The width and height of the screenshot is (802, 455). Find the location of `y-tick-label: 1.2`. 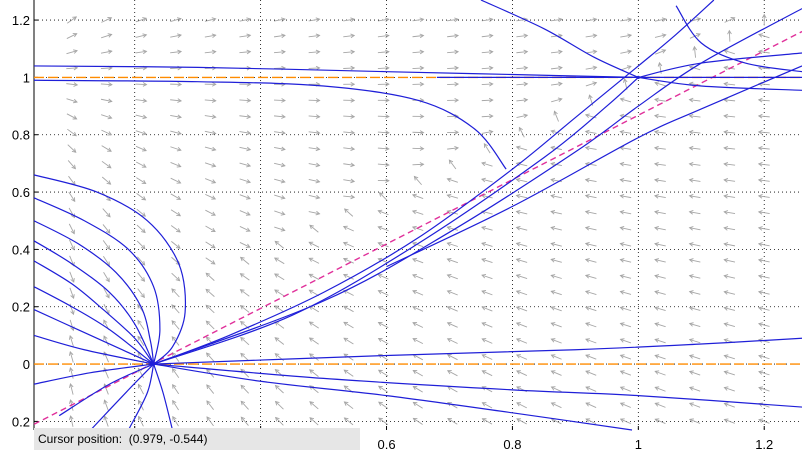

y-tick-label: 1.2 is located at coordinates (21, 20).